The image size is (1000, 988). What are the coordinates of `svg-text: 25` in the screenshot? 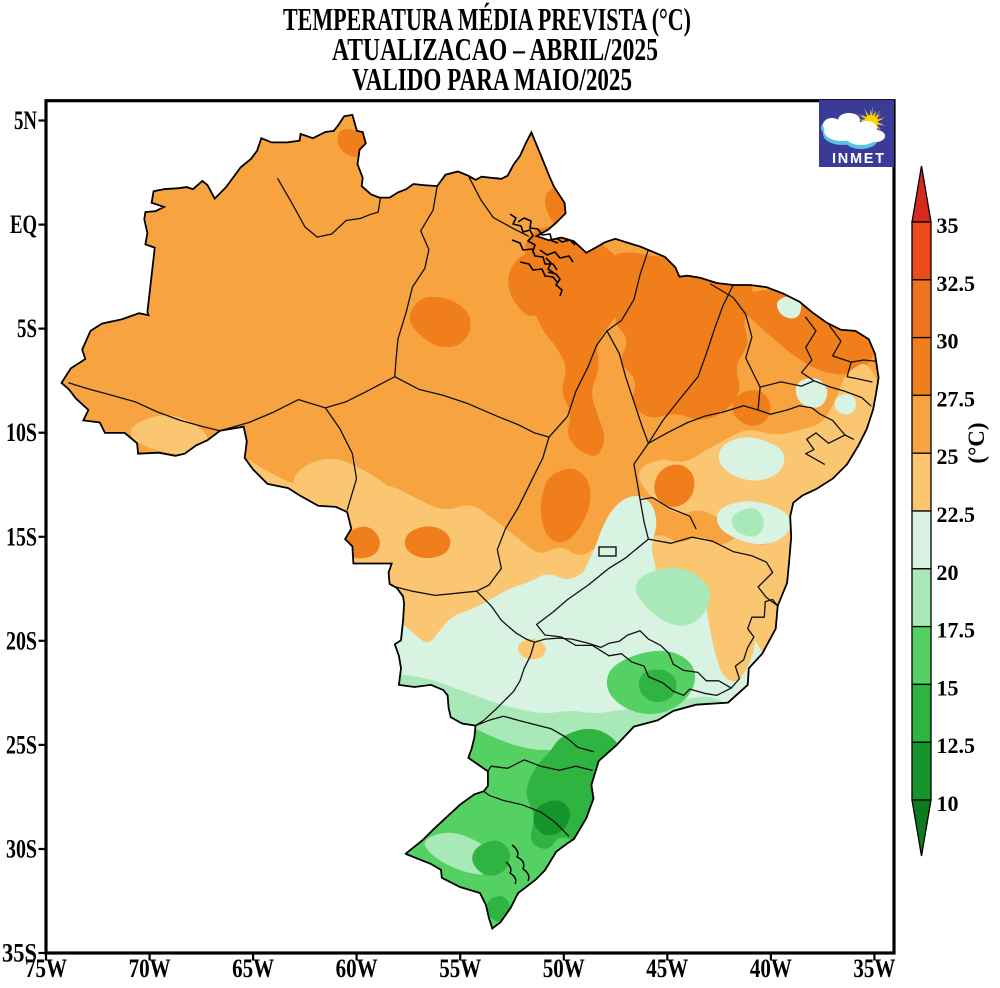 It's located at (948, 456).